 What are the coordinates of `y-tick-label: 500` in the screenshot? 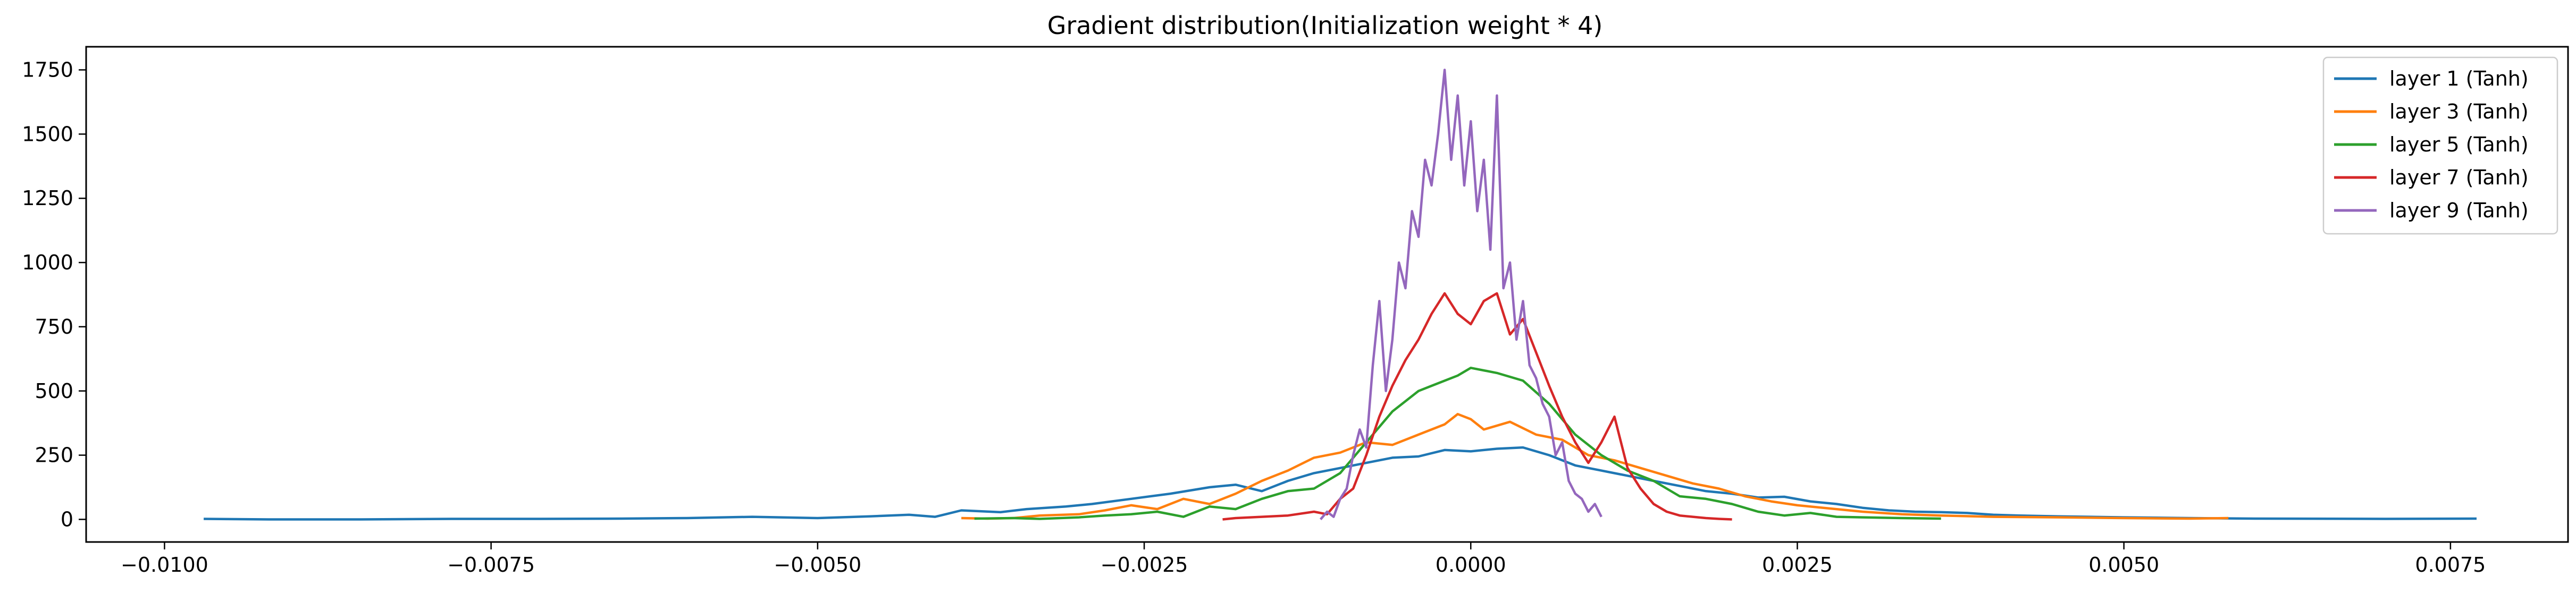 It's located at (54, 391).